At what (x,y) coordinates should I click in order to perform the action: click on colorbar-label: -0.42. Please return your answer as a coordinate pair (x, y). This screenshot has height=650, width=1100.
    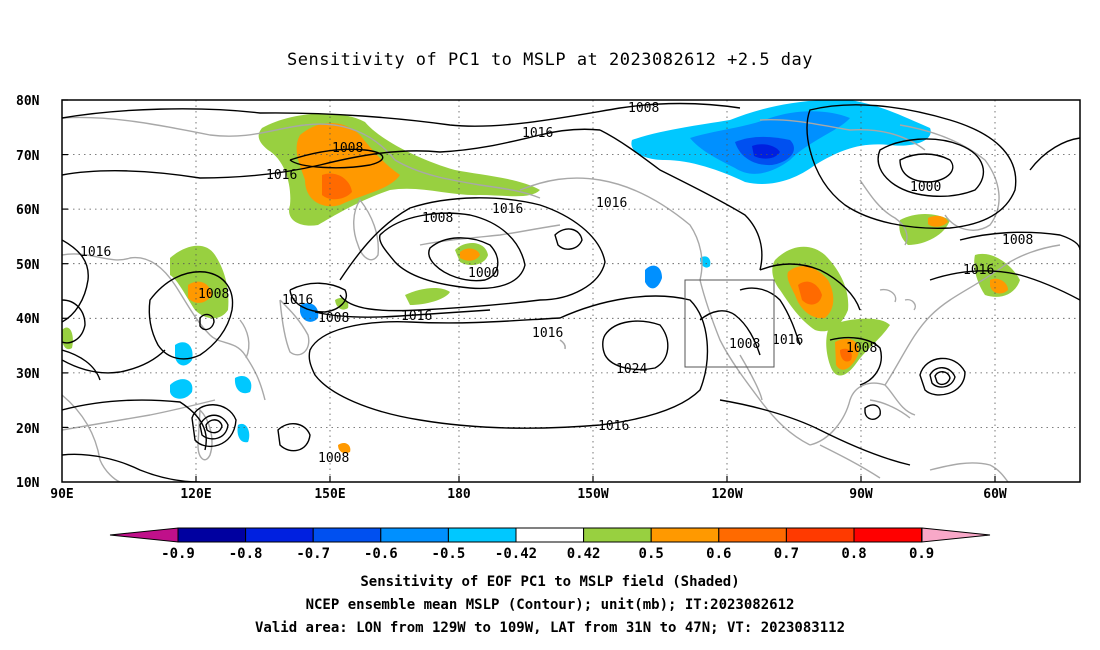
    Looking at the image, I should click on (516, 554).